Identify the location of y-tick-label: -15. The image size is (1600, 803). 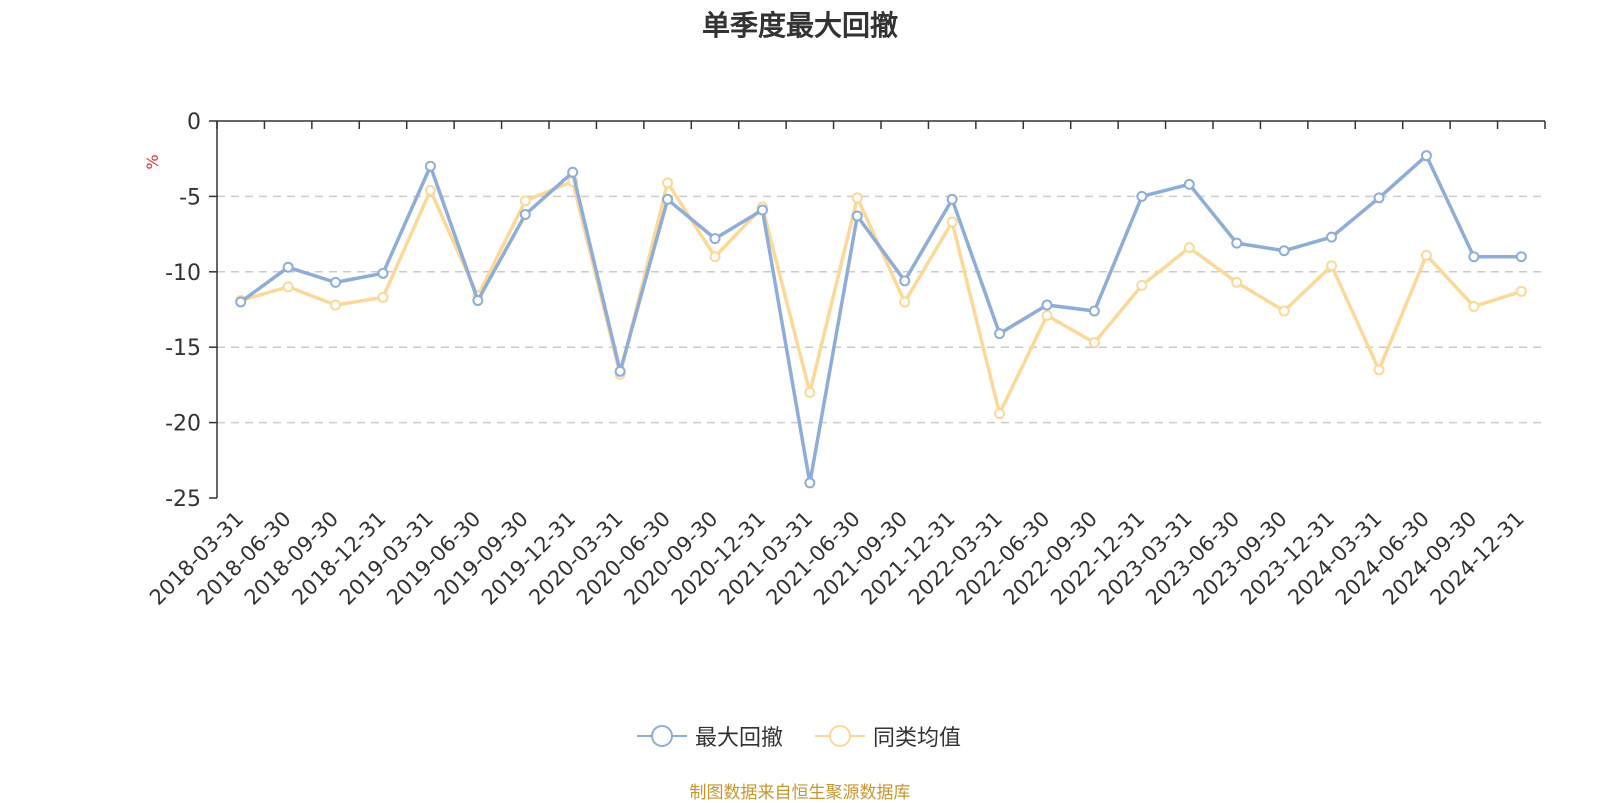
(183, 348).